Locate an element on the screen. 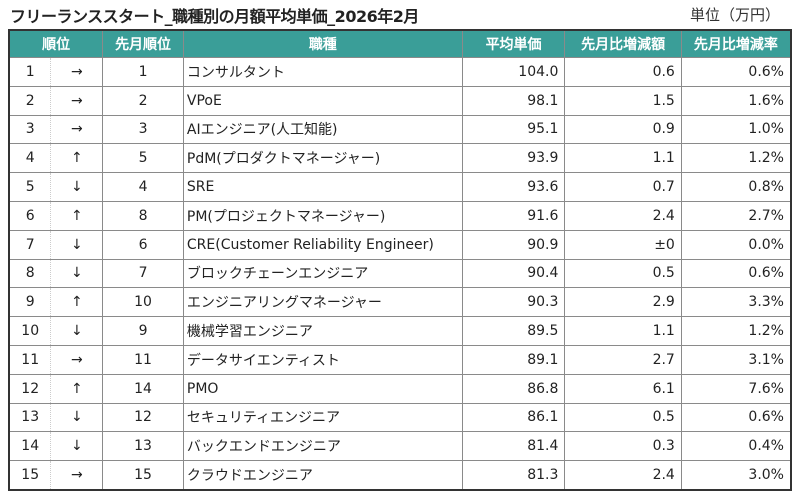  rank-cell: 15 is located at coordinates (30, 475).